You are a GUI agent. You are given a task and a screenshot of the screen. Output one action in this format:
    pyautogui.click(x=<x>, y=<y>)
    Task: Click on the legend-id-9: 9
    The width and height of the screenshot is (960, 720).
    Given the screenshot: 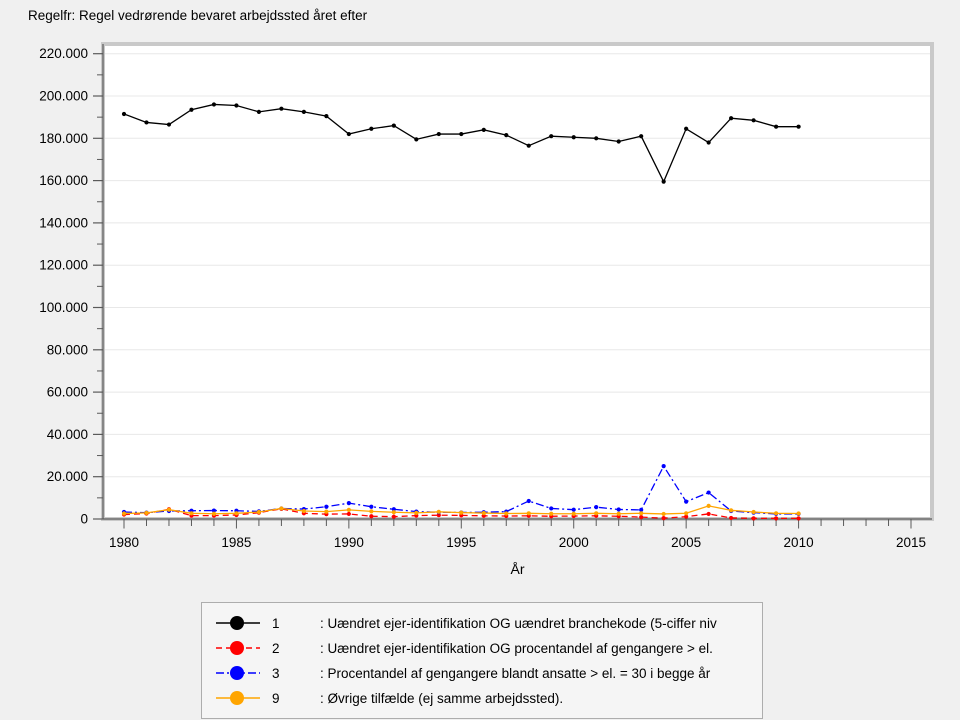 What is the action you would take?
    pyautogui.click(x=276, y=698)
    